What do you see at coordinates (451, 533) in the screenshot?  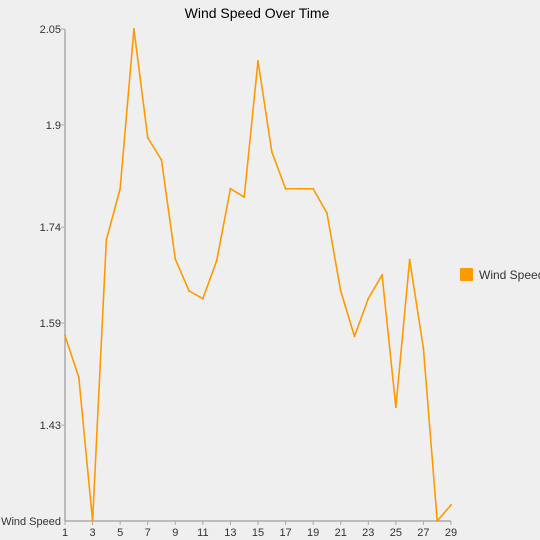 I see `x-tick-label: 29` at bounding box center [451, 533].